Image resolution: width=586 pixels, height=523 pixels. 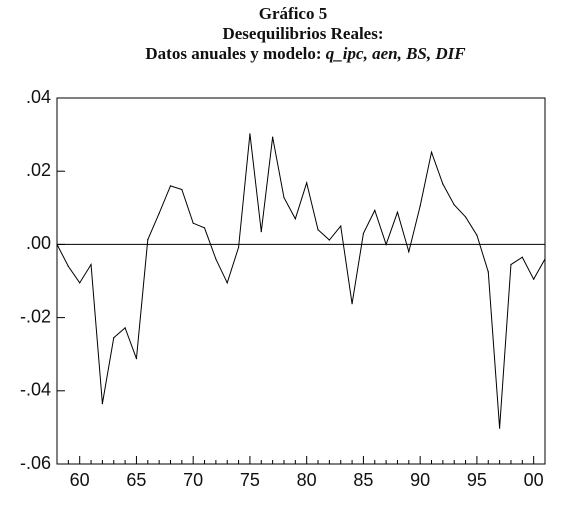 What do you see at coordinates (420, 480) in the screenshot?
I see `x-tick-label: 90` at bounding box center [420, 480].